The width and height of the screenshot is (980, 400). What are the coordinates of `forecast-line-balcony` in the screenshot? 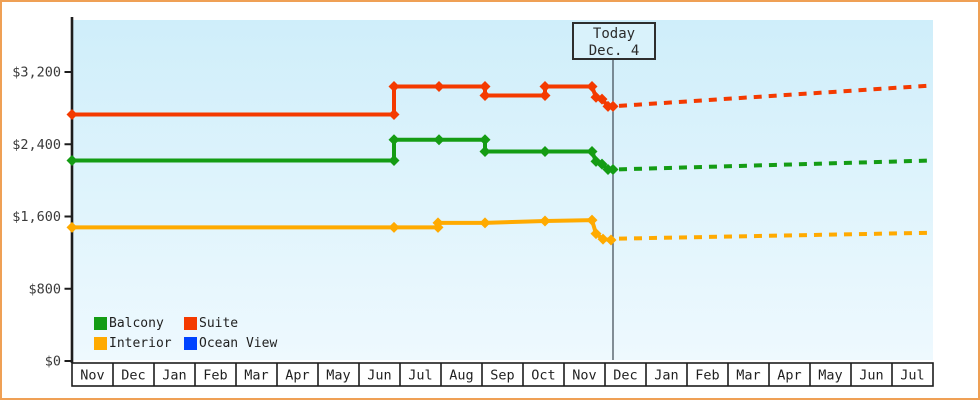 It's located at (775, 165).